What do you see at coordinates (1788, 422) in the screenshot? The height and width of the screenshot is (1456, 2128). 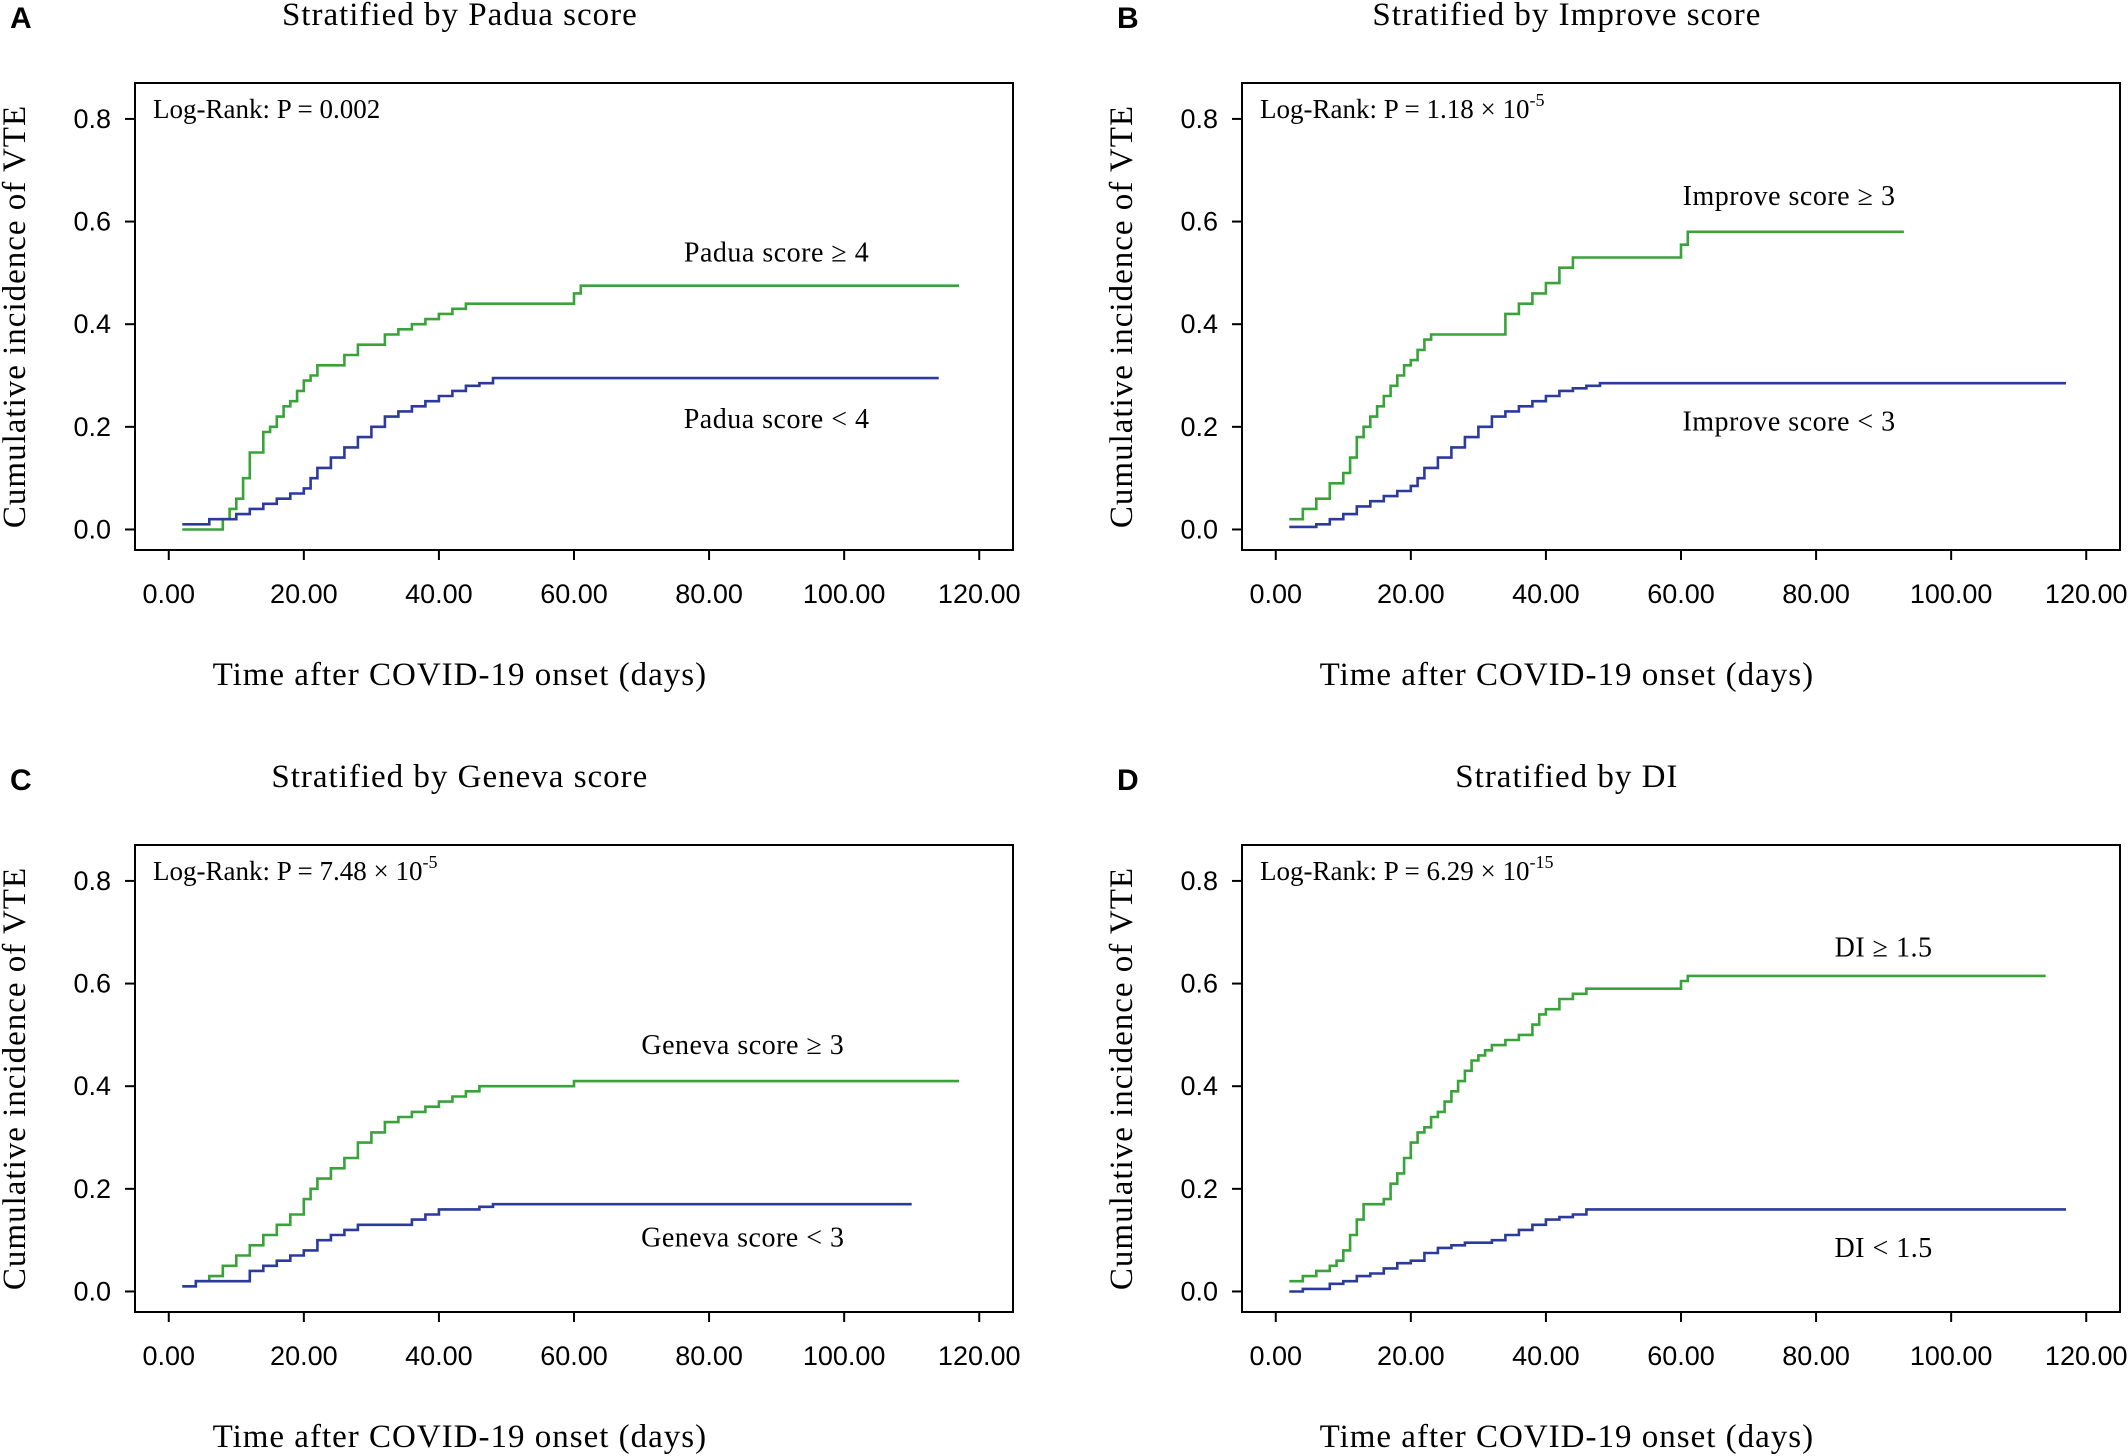 I see `series-label-low: Improve score < 3` at bounding box center [1788, 422].